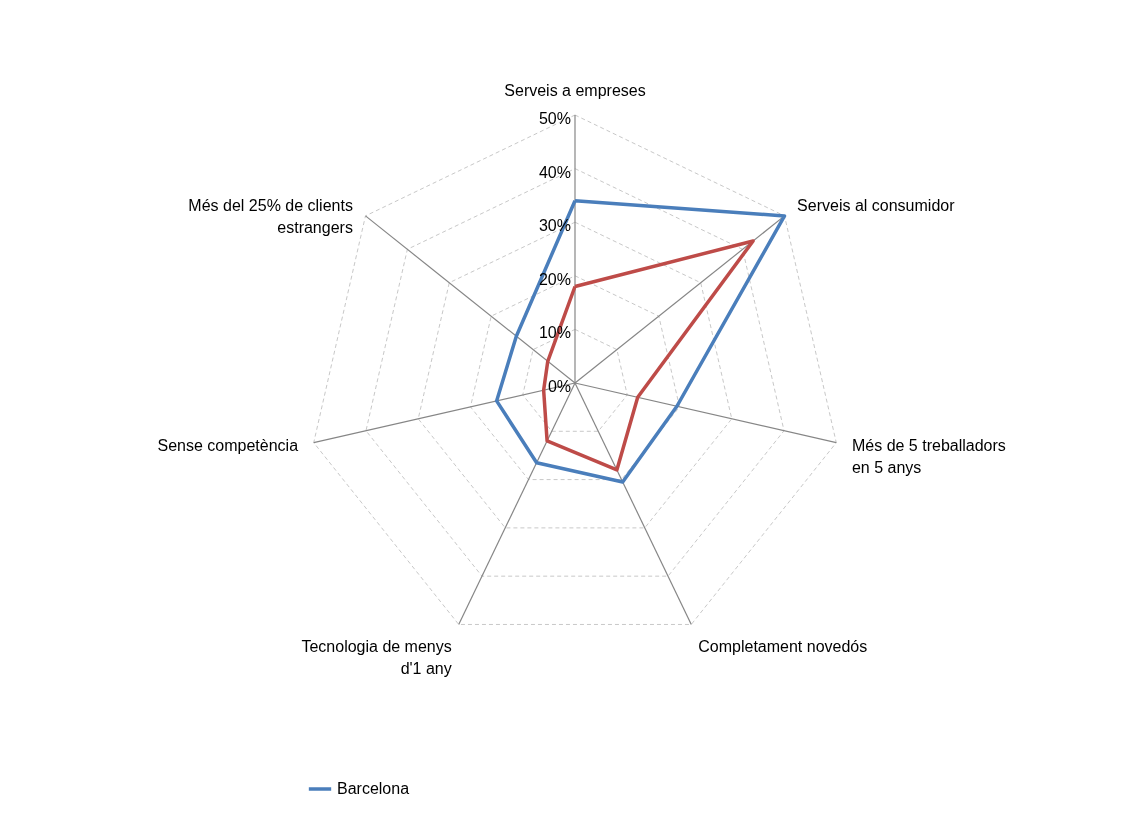  Describe the element at coordinates (783, 646) in the screenshot. I see `spoke-label: Completament novedós` at that location.